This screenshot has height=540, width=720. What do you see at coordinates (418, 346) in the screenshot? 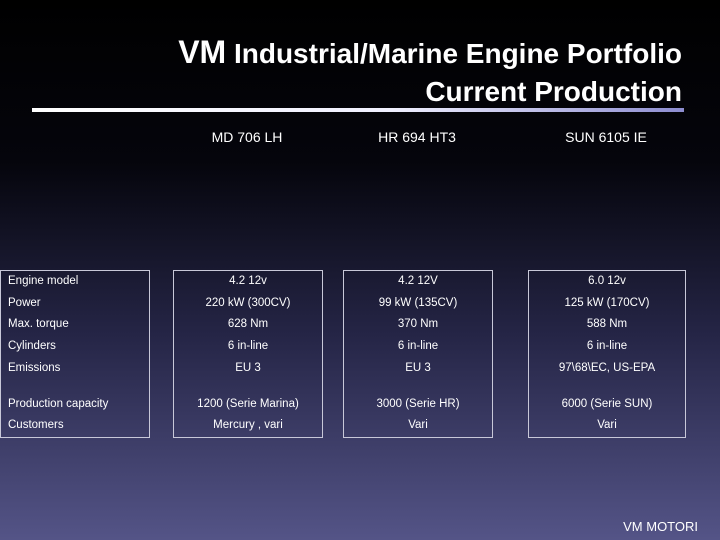
I see `cell-cylinders-hr694ht3: 6 in-line` at bounding box center [418, 346].